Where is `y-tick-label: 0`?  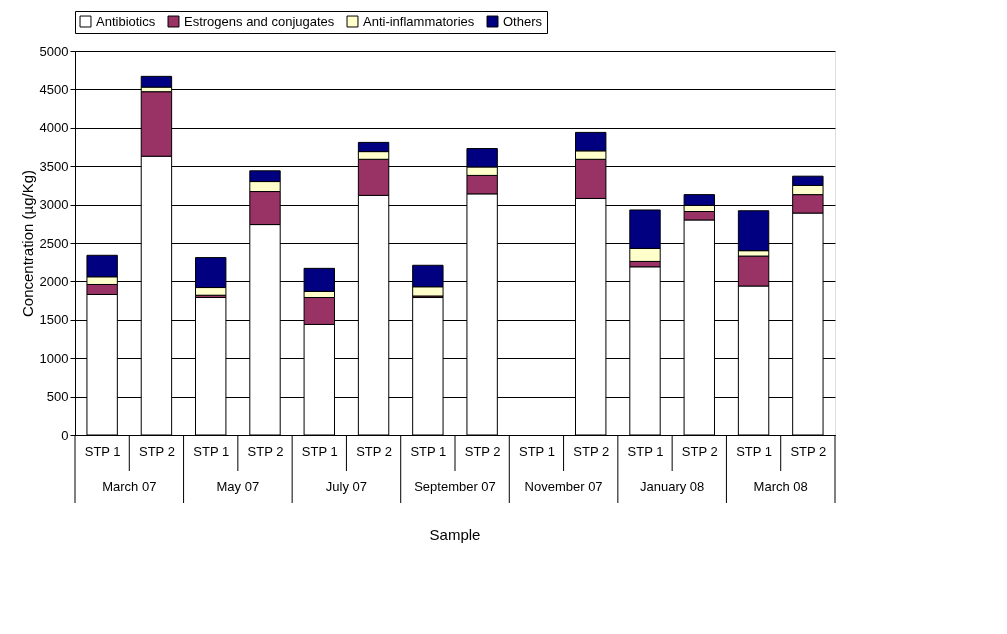 y-tick-label: 0 is located at coordinates (65, 435).